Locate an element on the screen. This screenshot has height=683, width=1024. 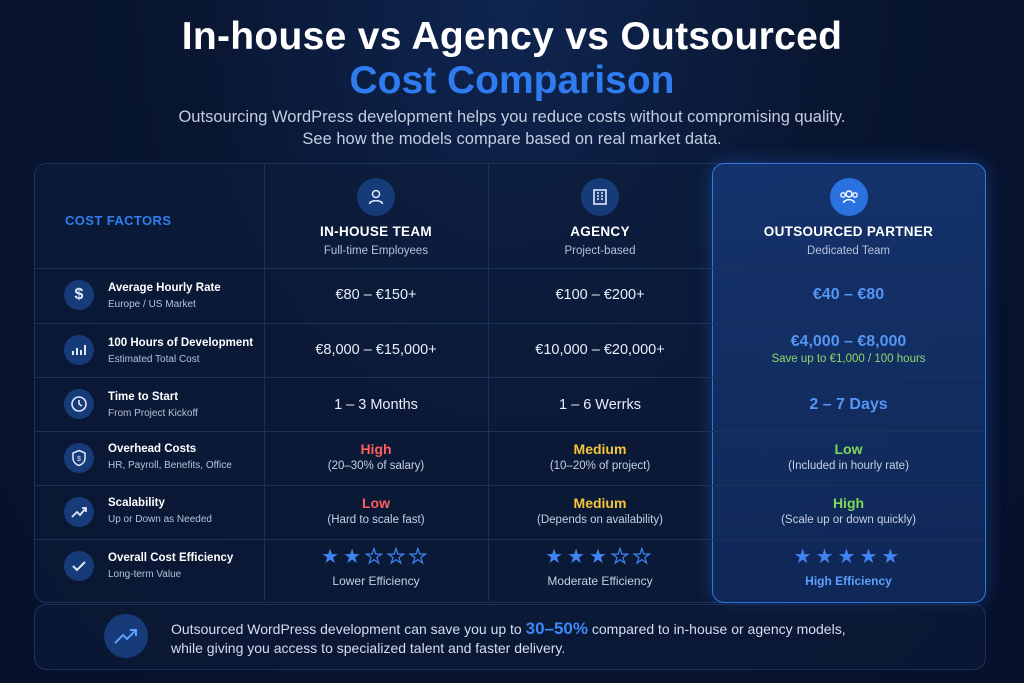
cell-value: €4,000 – €8,000 is located at coordinates (848, 341).